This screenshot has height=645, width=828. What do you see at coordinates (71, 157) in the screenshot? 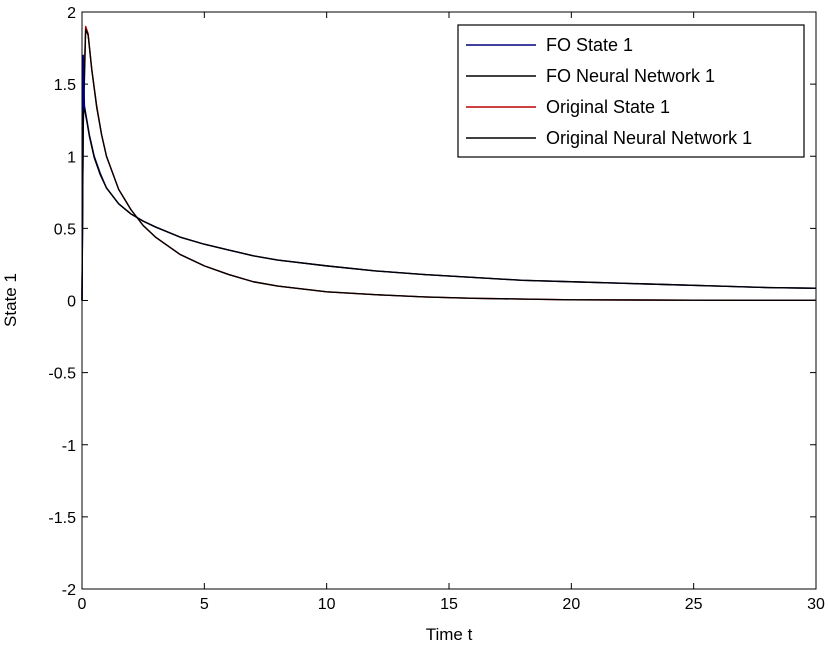
I see `y-tick-label: 1` at bounding box center [71, 157].